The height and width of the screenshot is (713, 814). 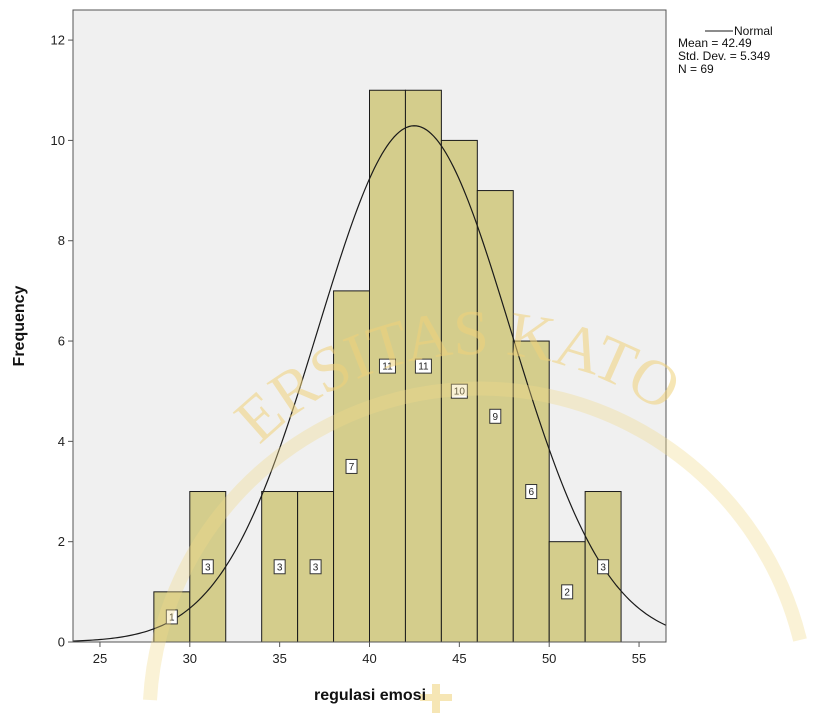 I want to click on bar-label-9: 6, so click(x=531, y=492).